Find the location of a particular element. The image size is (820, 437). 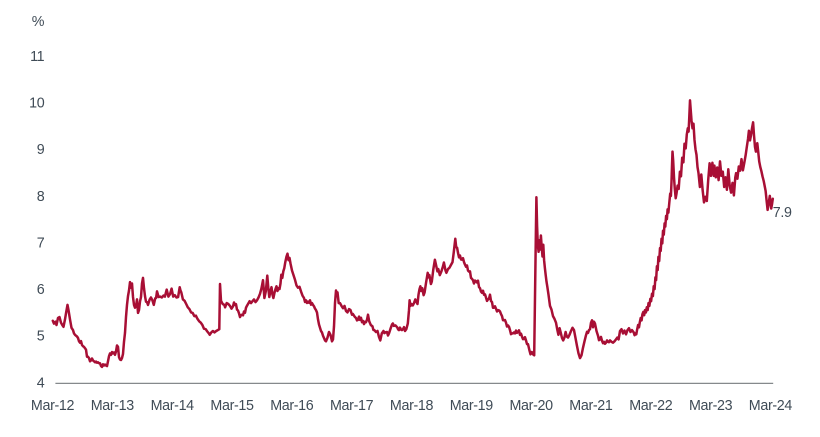

svg-text: Mar-12 is located at coordinates (53, 406).